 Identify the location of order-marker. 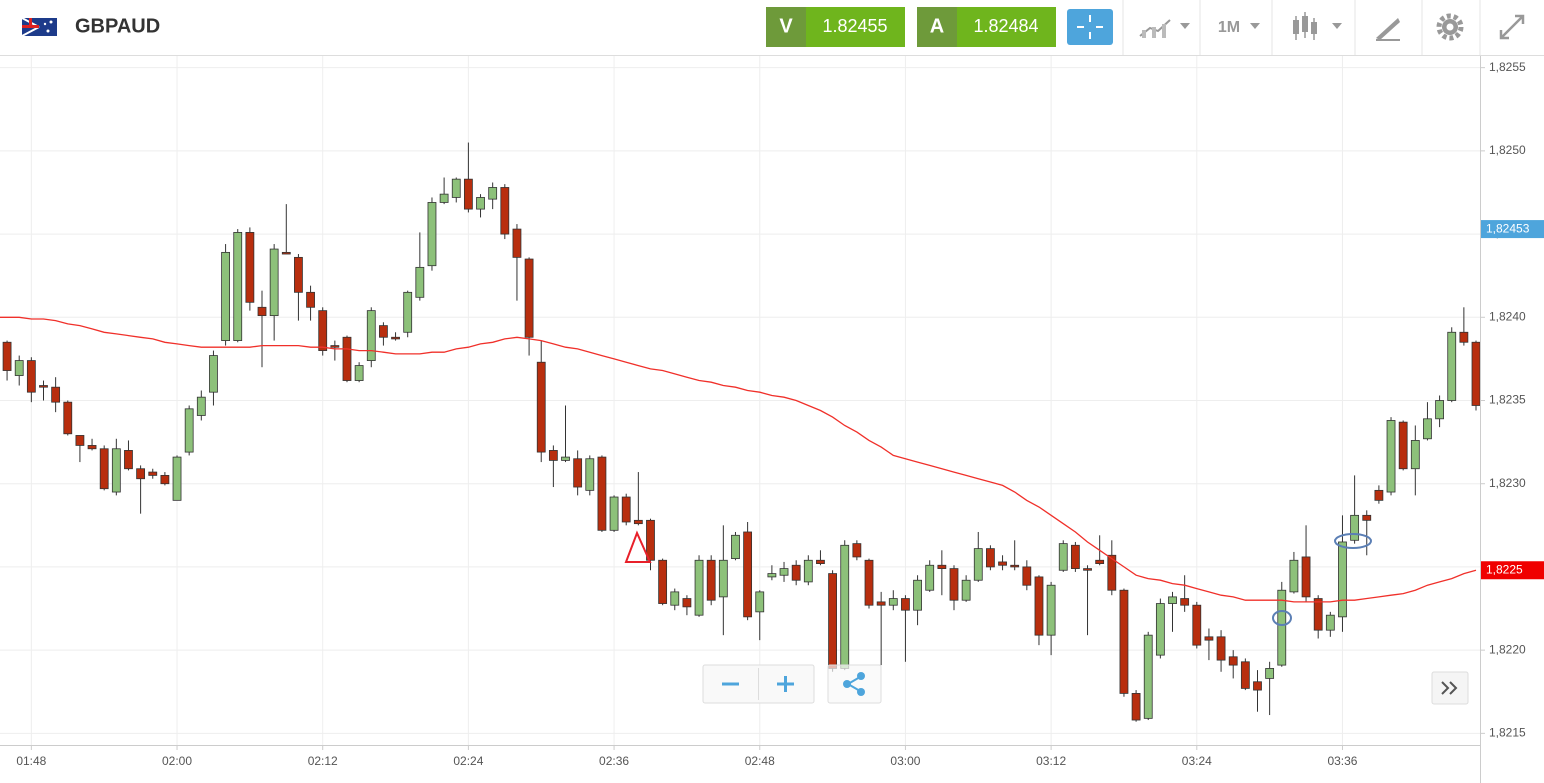
(1282, 618).